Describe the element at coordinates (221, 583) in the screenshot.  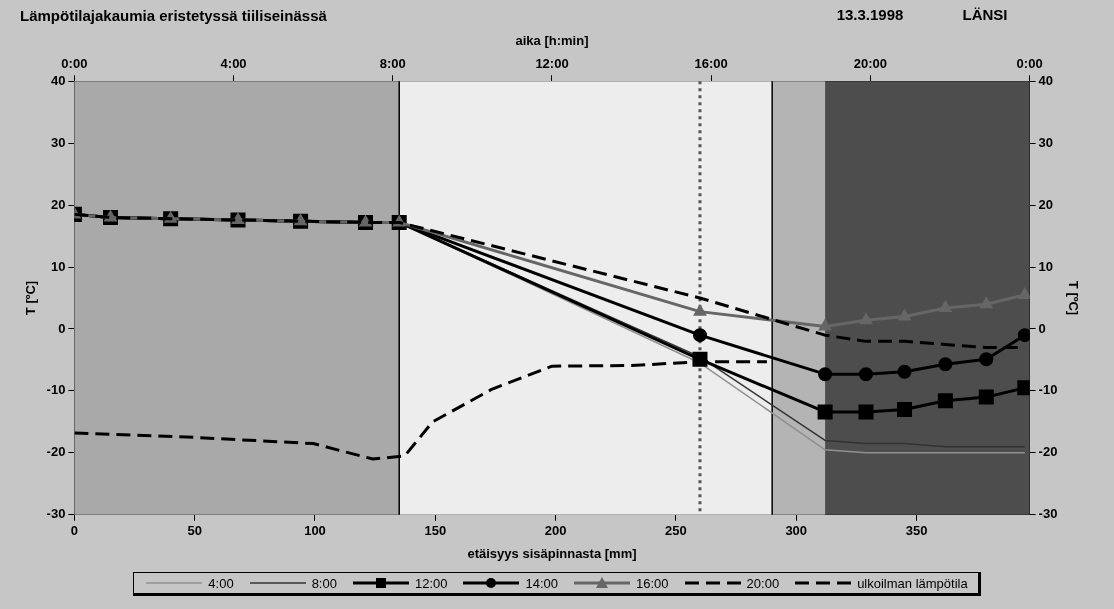
I see `legend-label: 4:00` at that location.